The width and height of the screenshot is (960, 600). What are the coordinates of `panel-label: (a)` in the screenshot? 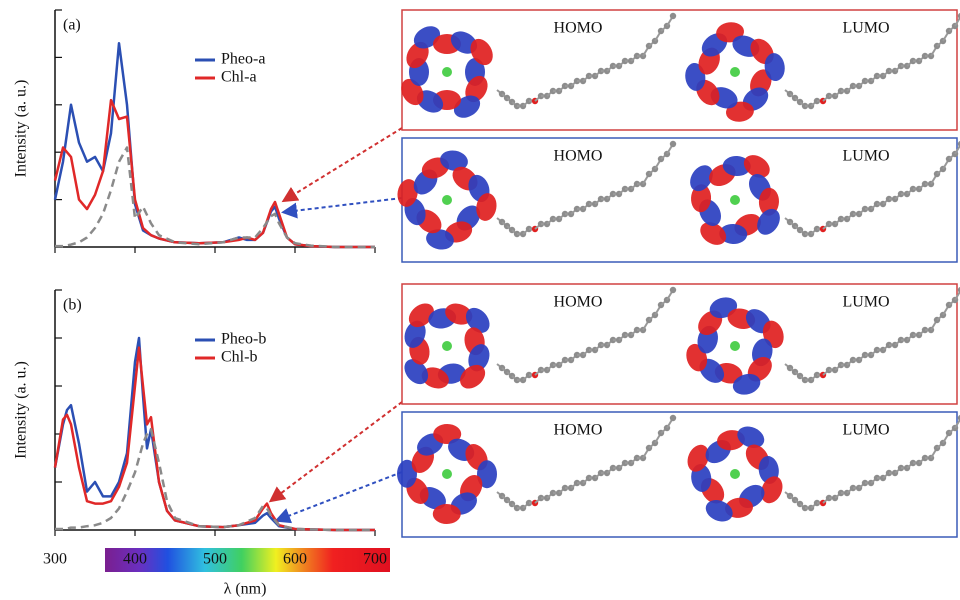 It's located at (72, 25).